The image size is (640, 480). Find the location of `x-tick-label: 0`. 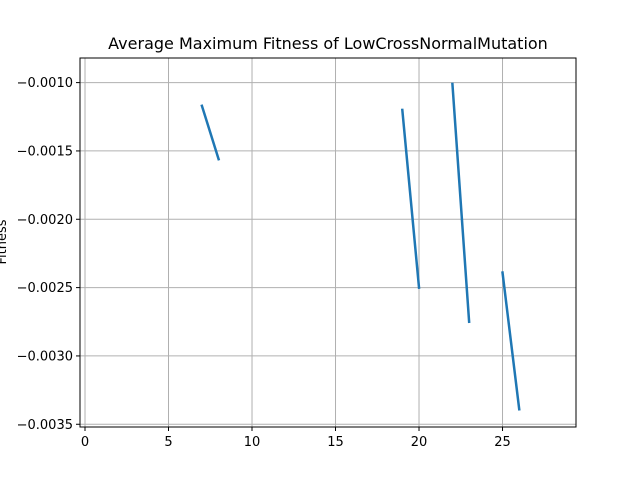

x-tick-label: 0 is located at coordinates (85, 442).